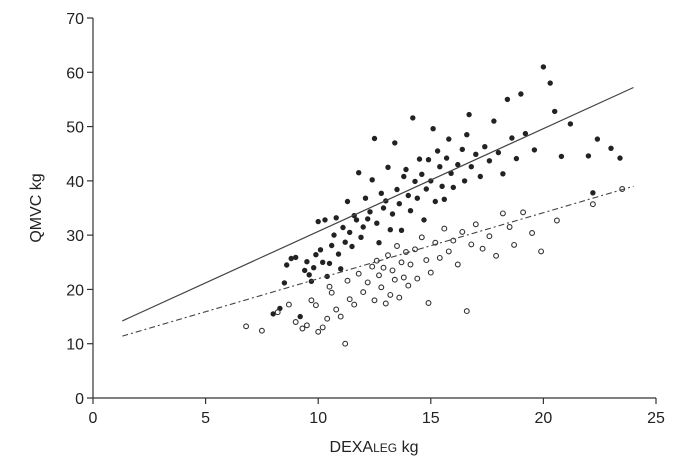  Describe the element at coordinates (75, 290) in the screenshot. I see `y-tick-label: 20` at that location.